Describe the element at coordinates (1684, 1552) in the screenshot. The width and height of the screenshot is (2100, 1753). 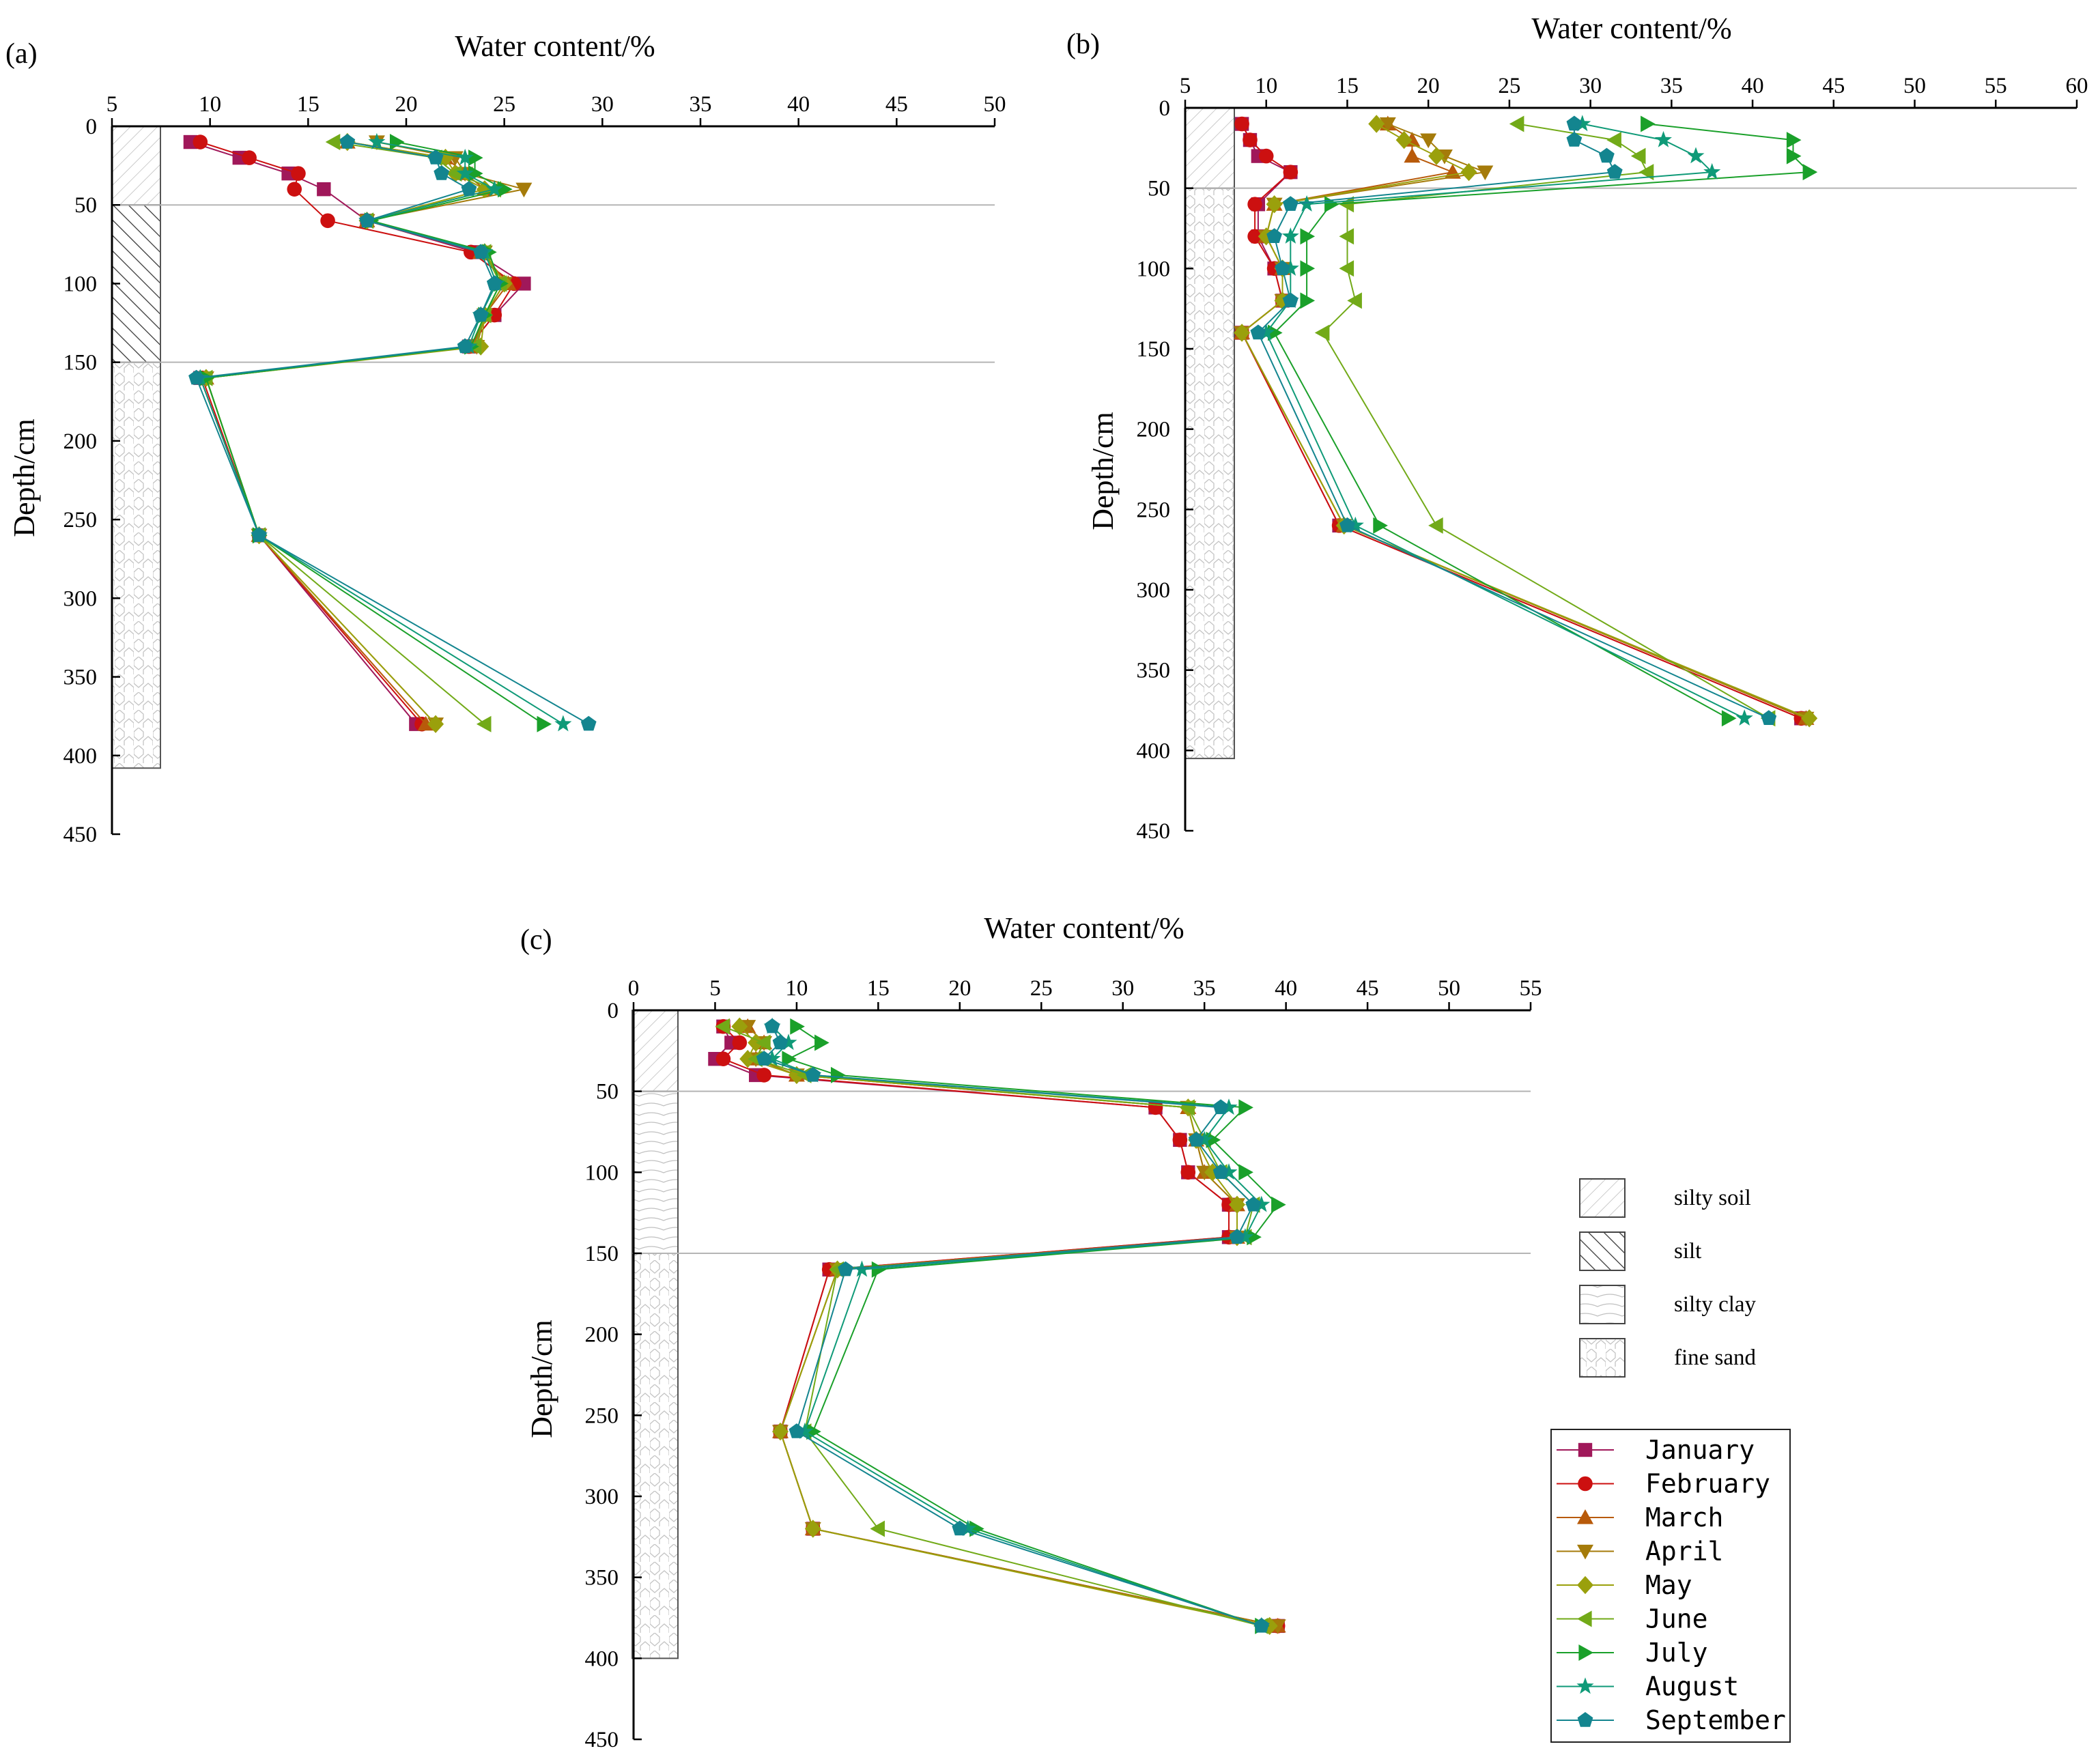
I see `legend-label: April` at that location.